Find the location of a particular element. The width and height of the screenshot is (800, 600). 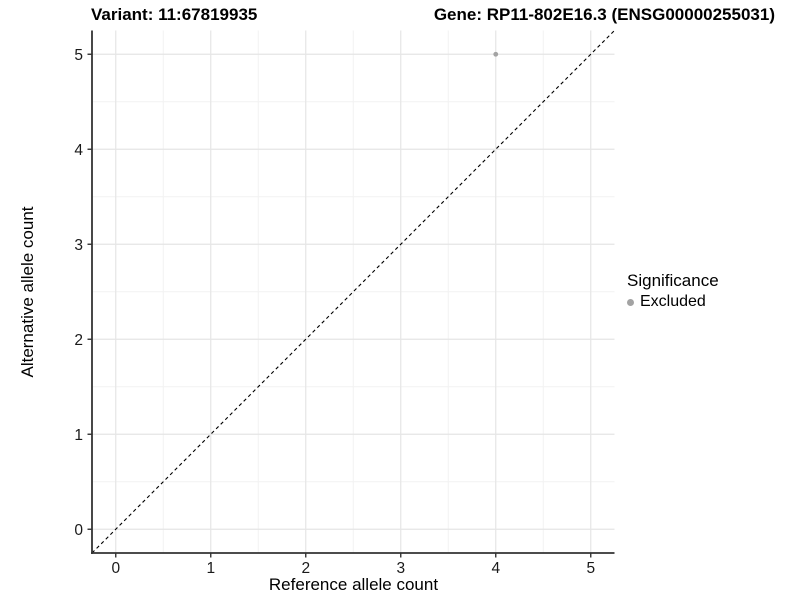

y-tick-label: 2 is located at coordinates (78, 340).